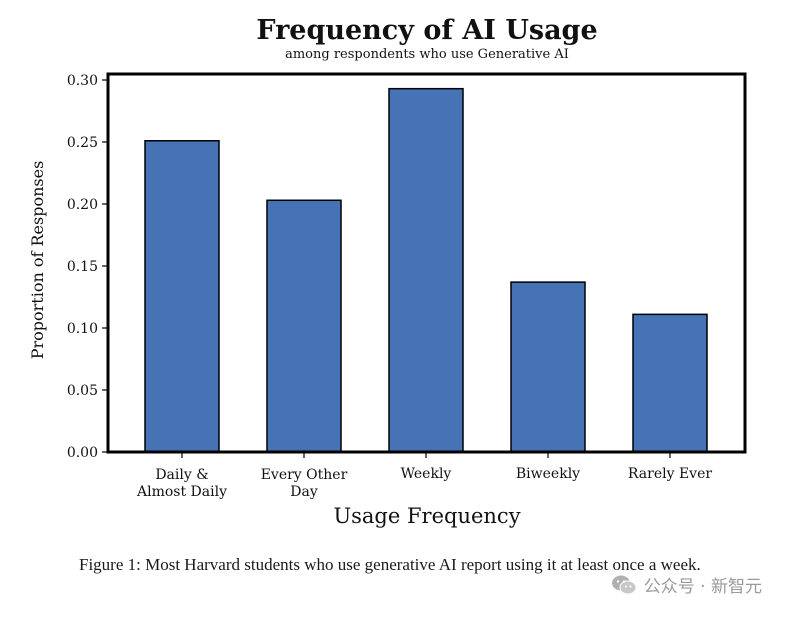 The width and height of the screenshot is (788, 617). I want to click on y-tick-label: 0.20, so click(82, 205).